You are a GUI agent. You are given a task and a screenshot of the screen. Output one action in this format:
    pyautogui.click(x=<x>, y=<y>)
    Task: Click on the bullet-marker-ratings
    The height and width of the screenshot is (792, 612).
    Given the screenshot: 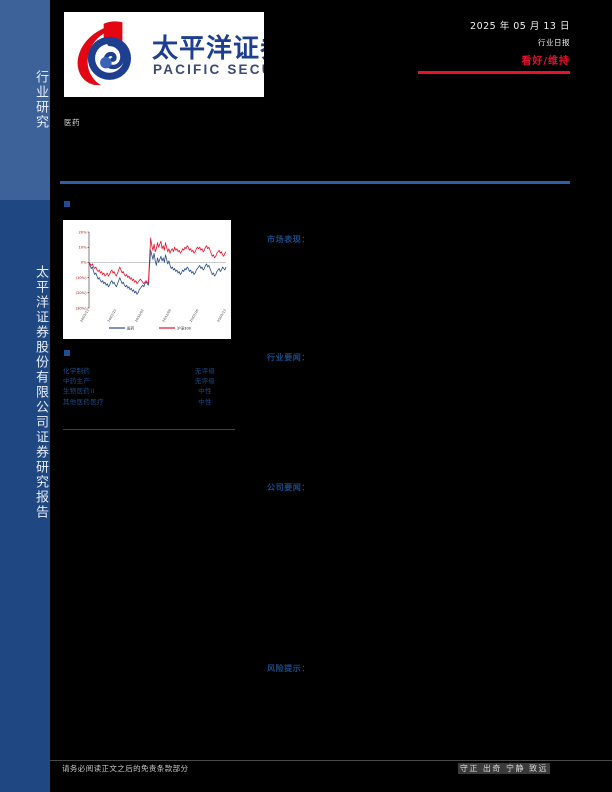 What is the action you would take?
    pyautogui.click(x=67, y=353)
    